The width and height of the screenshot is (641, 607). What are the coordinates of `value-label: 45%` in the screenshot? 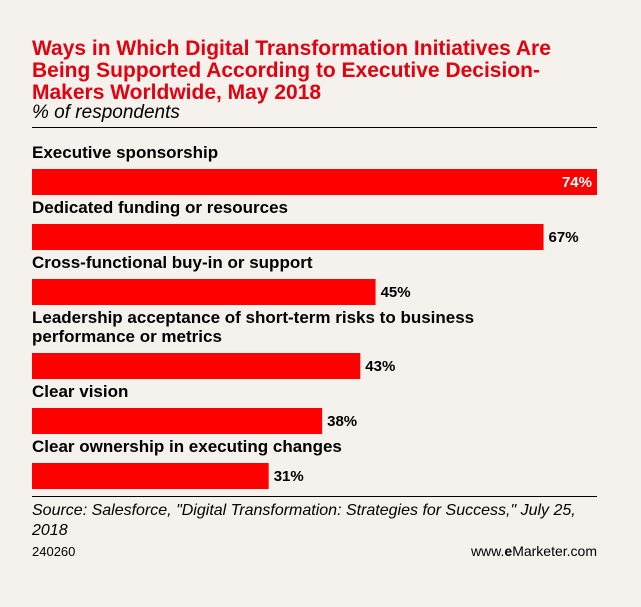 It's located at (396, 292).